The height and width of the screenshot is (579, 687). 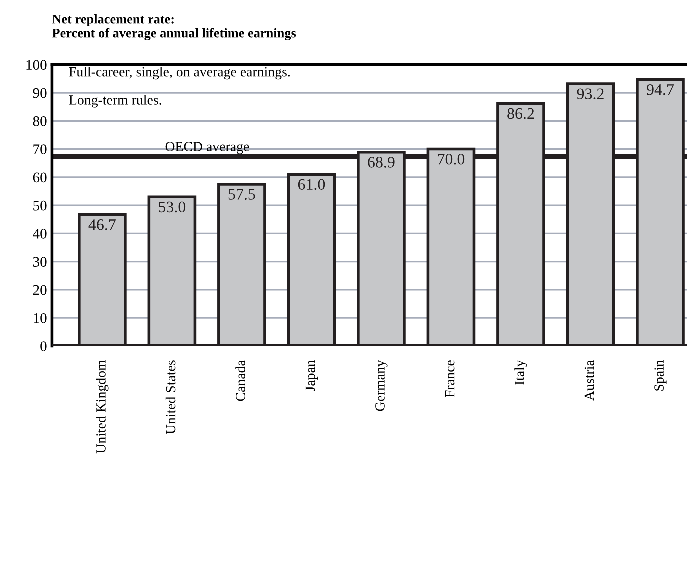 What do you see at coordinates (660, 90) in the screenshot?
I see `data-label: 94.7` at bounding box center [660, 90].